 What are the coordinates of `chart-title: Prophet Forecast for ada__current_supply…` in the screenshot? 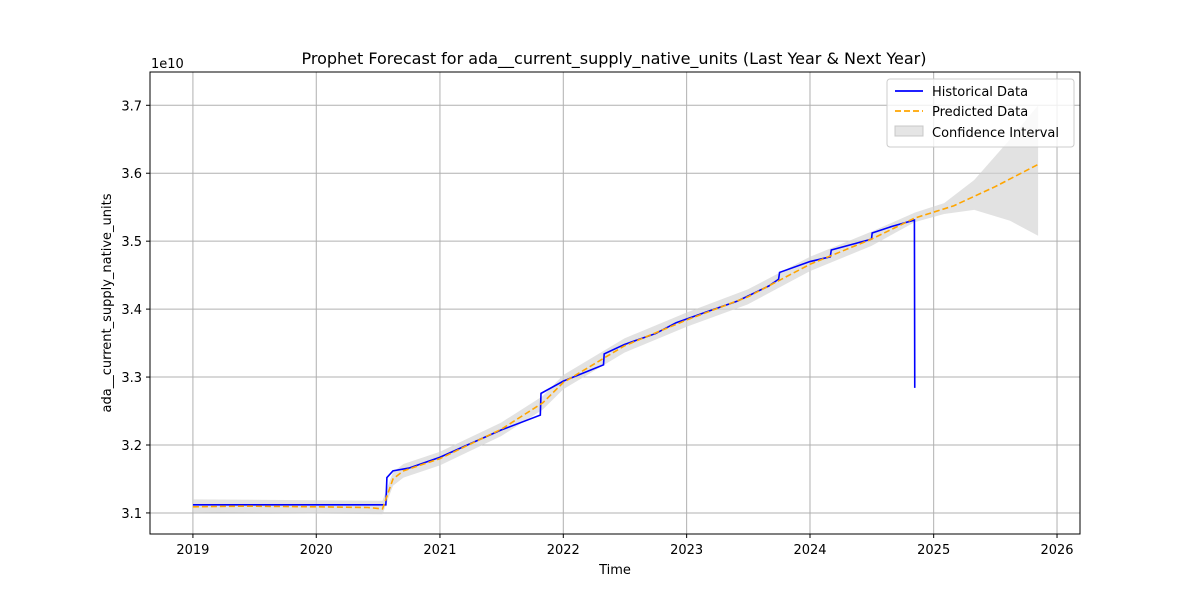 It's located at (614, 59).